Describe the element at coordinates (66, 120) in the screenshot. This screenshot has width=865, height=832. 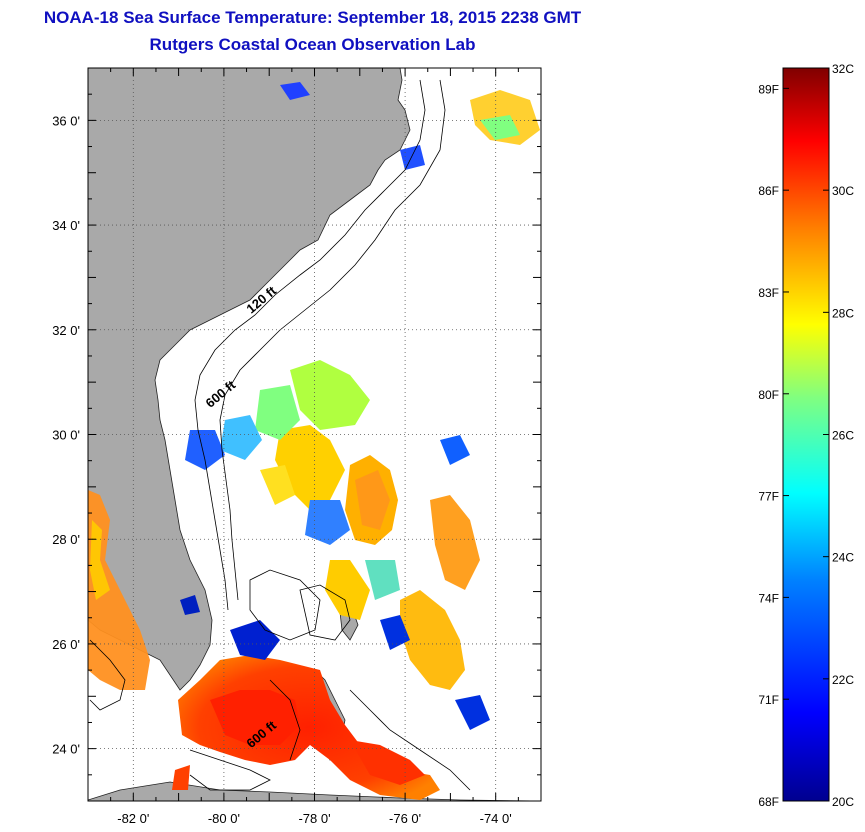
I see `lat-tick-label: 36 0'` at that location.